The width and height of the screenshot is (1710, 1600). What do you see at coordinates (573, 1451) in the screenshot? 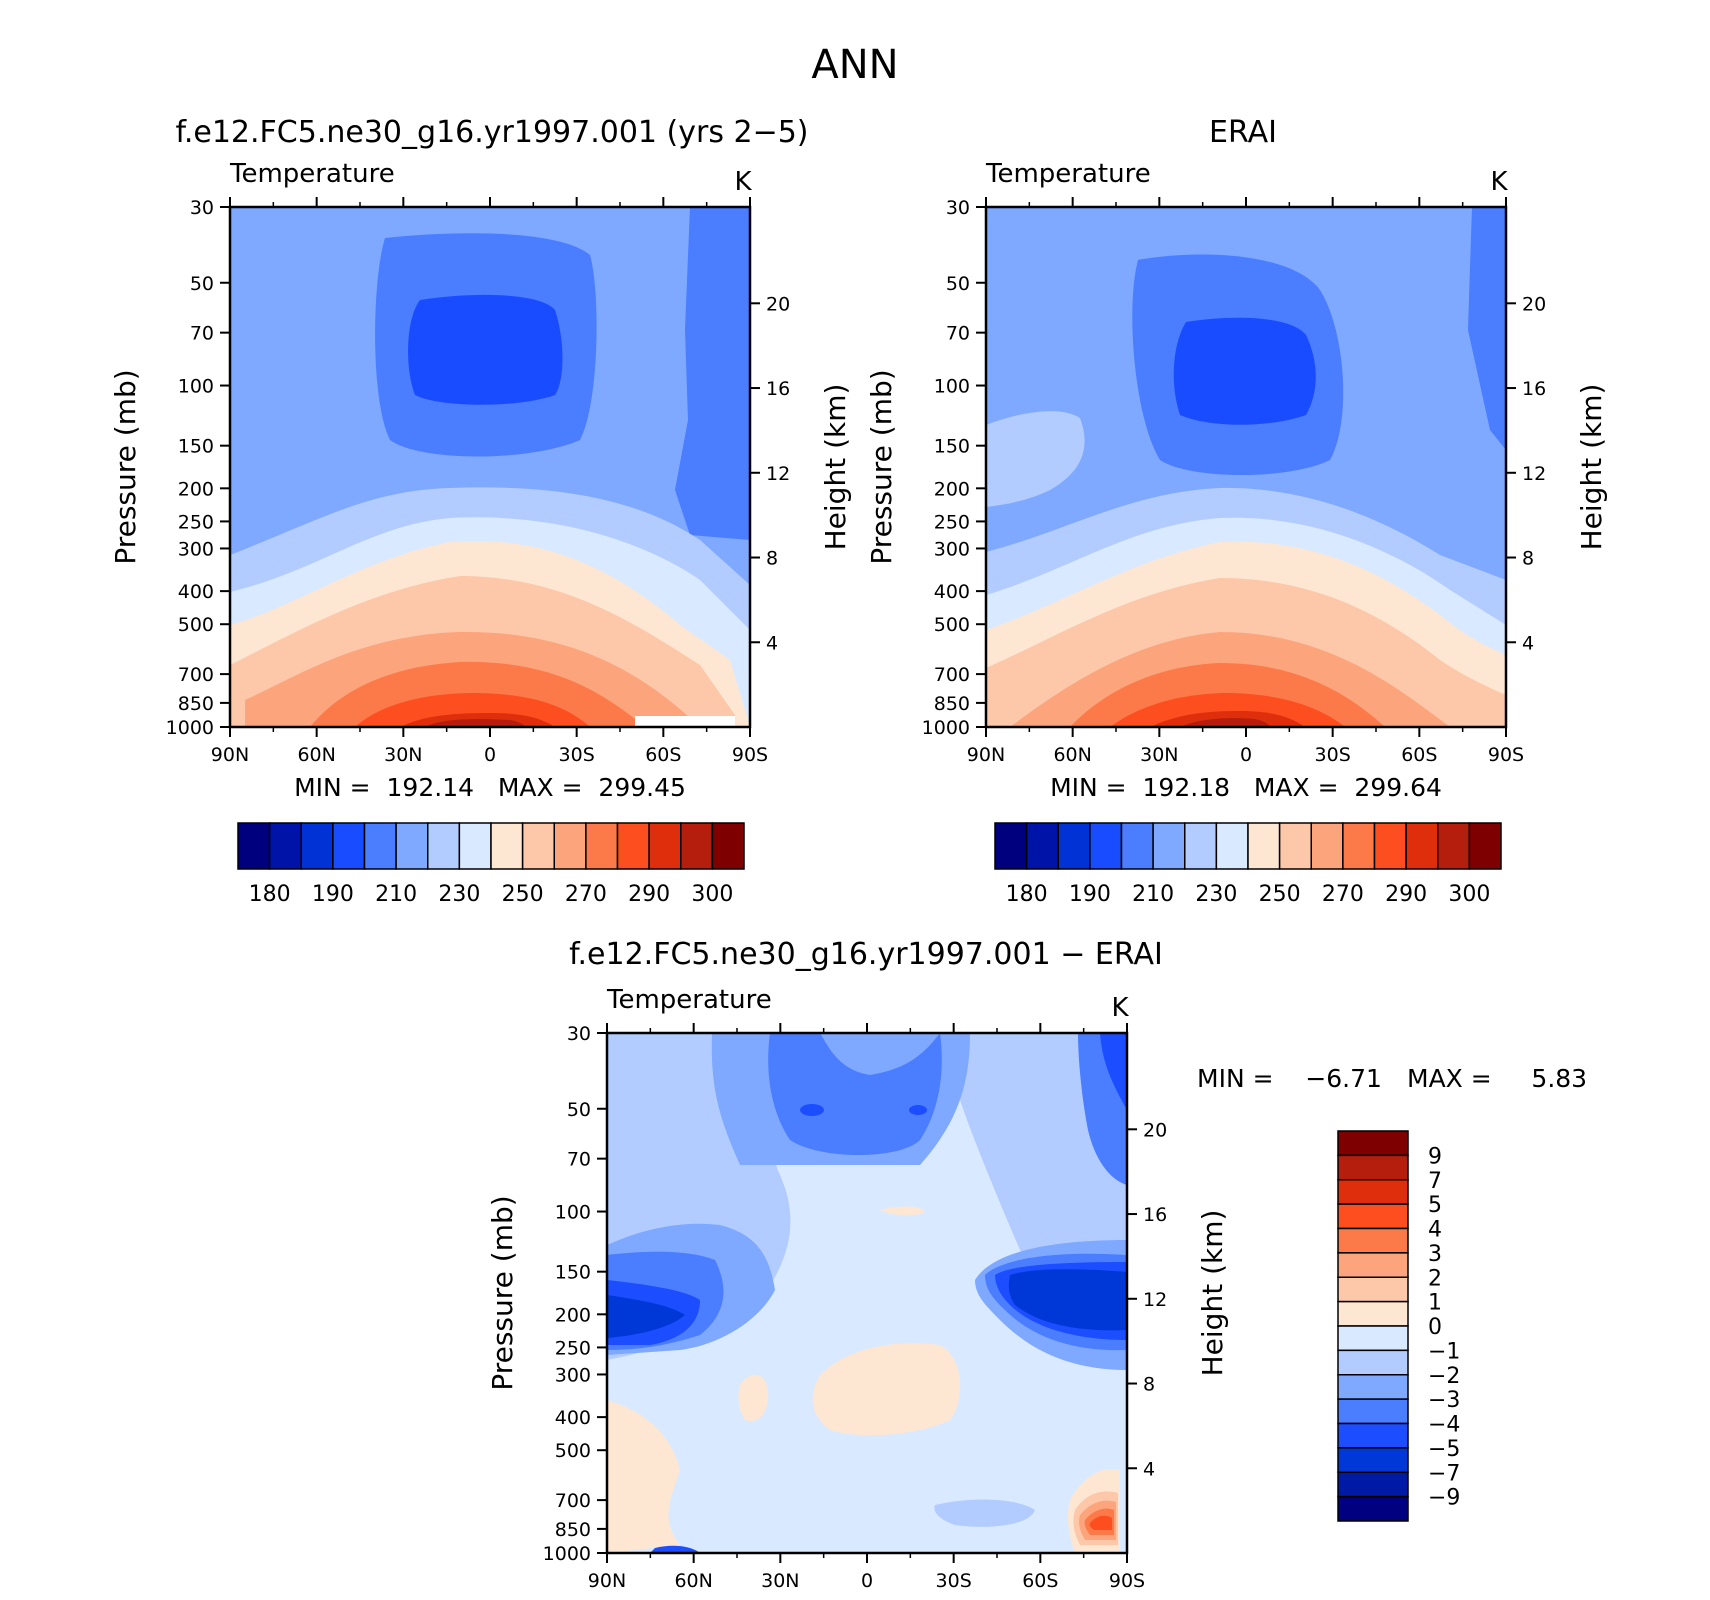
I see `pressure-tick-label: 500` at bounding box center [573, 1451].